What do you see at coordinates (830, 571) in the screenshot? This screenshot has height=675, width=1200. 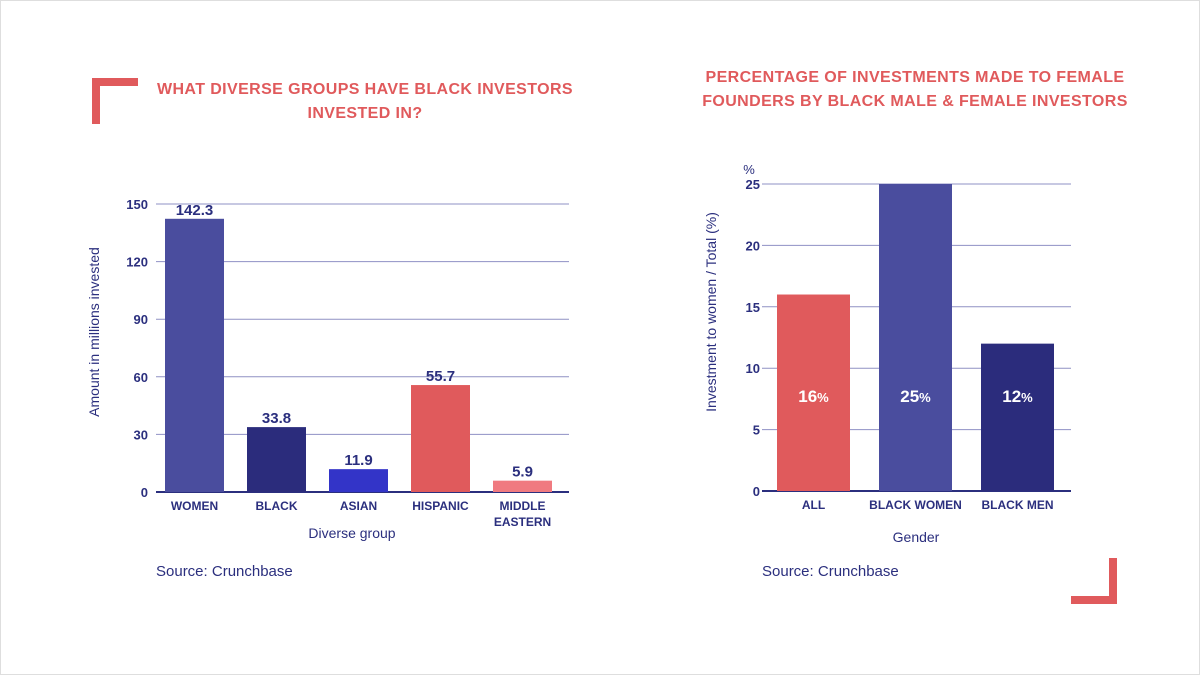 I see `source-note-right: Source: Crunchbase` at bounding box center [830, 571].